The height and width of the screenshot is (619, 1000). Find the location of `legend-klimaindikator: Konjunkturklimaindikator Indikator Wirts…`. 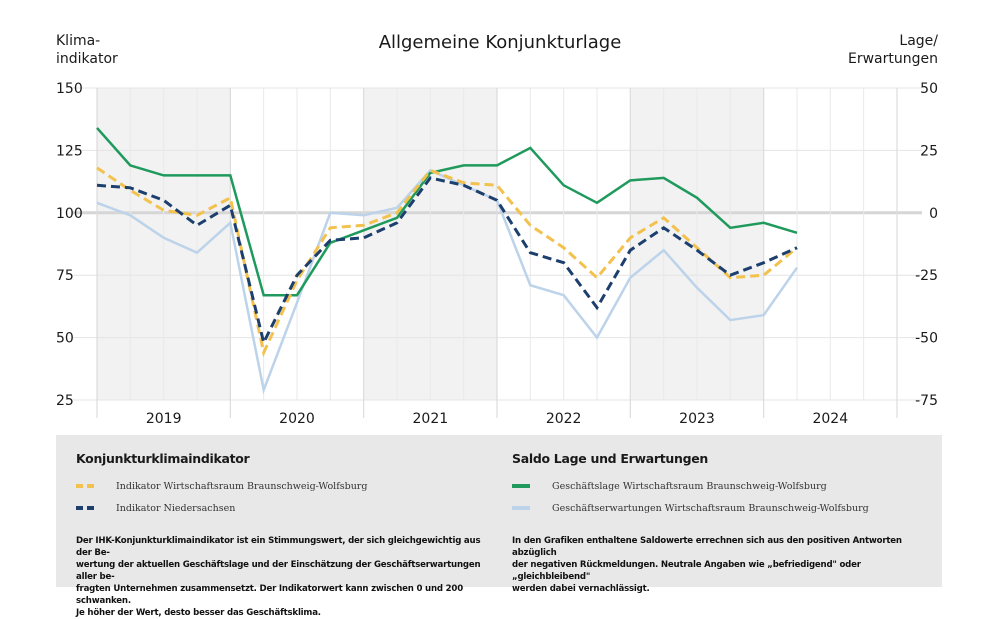

legend-klimaindikator: Konjunkturklimaindikator Indikator Wirts… is located at coordinates (286, 535).